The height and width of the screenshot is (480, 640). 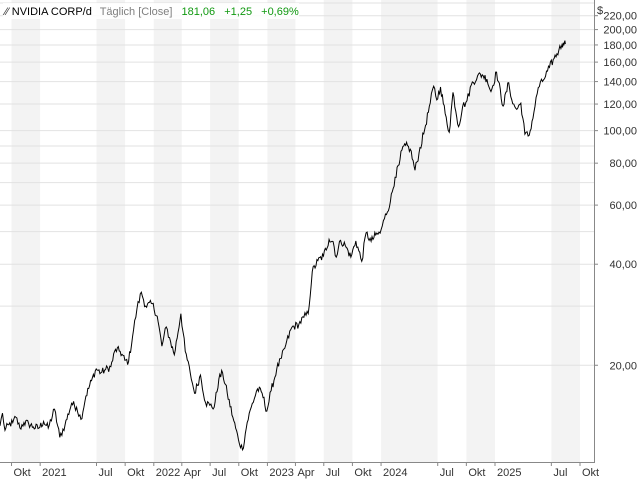 What do you see at coordinates (620, 31) in the screenshot?
I see `y-tick-label: 200,00` at bounding box center [620, 31].